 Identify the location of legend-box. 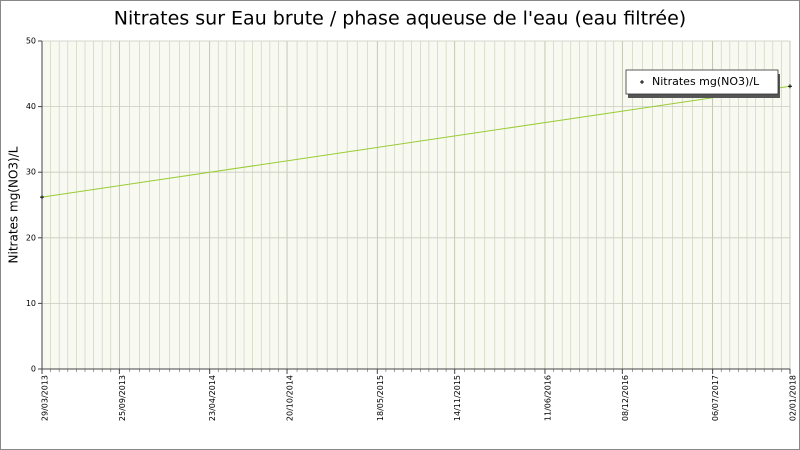
(702, 82).